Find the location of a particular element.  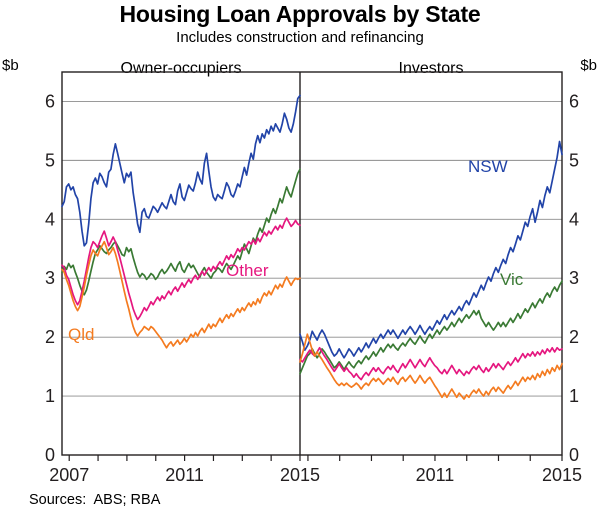

y-tick-label-left: 6 is located at coordinates (50, 101).